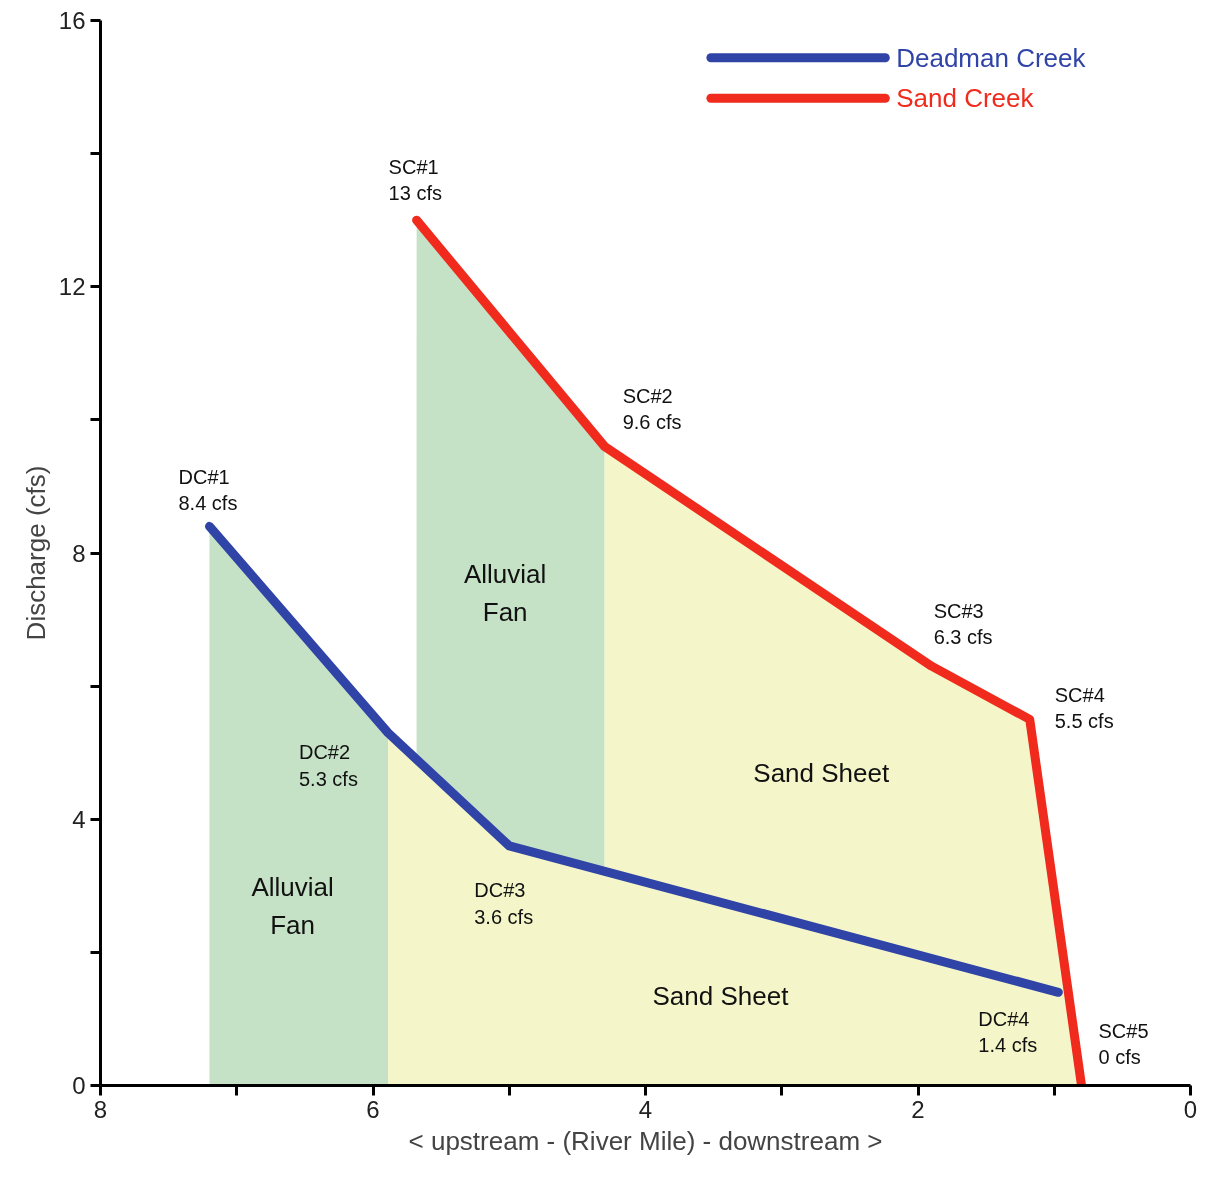 The image size is (1217, 1194). Describe the element at coordinates (645, 1109) in the screenshot. I see `x-tick-label: 4` at that location.